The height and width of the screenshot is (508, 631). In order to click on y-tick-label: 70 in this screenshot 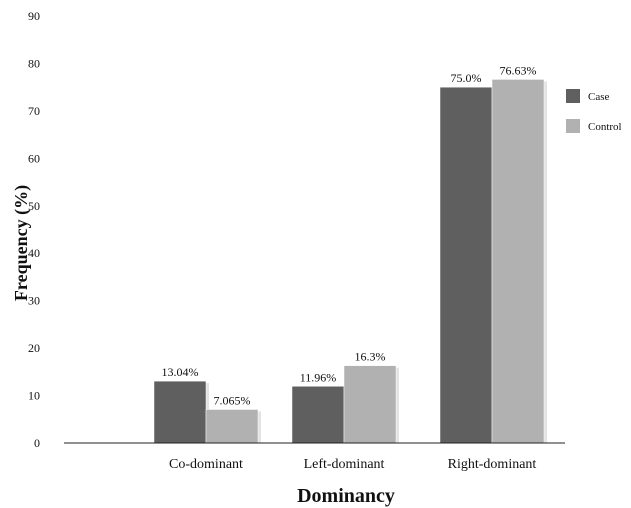, I will do `click(34, 111)`.